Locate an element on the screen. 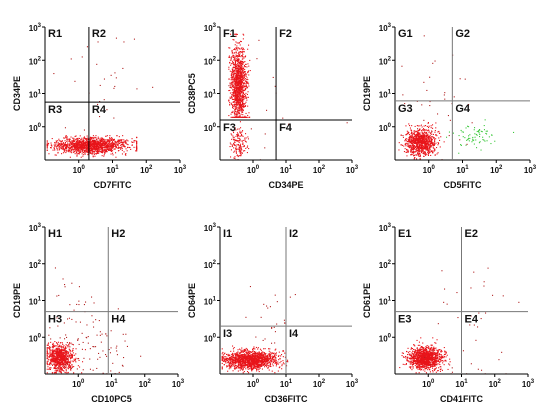 Image resolution: width=554 pixels, height=414 pixels. x-tick-label: 10² is located at coordinates (146, 170).